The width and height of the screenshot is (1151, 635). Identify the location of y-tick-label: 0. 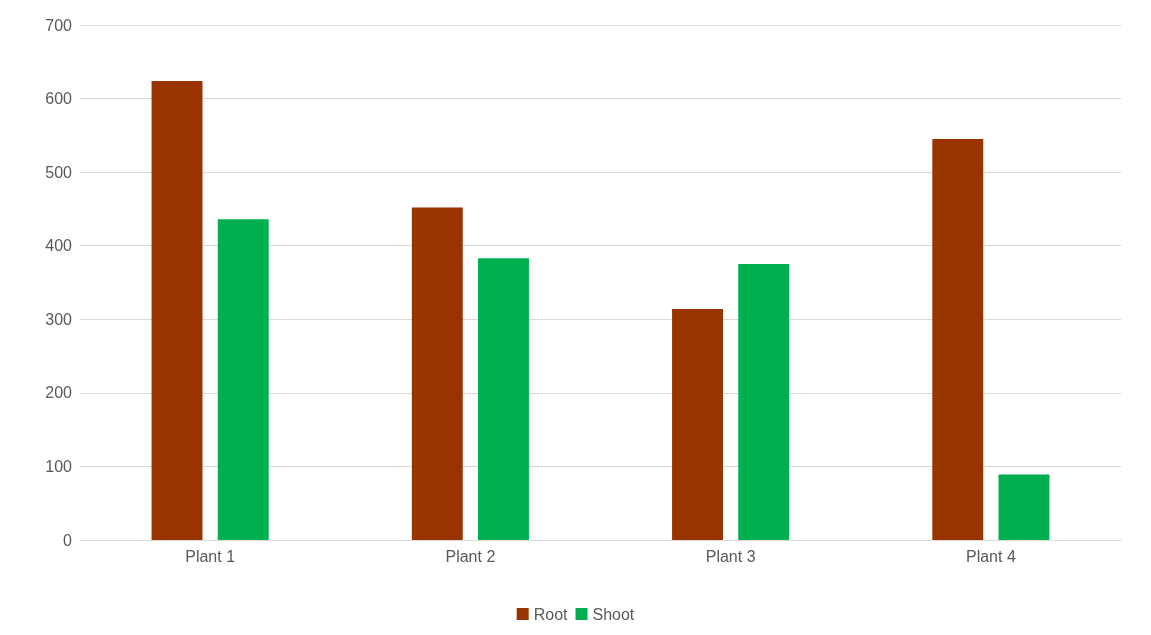
(68, 540).